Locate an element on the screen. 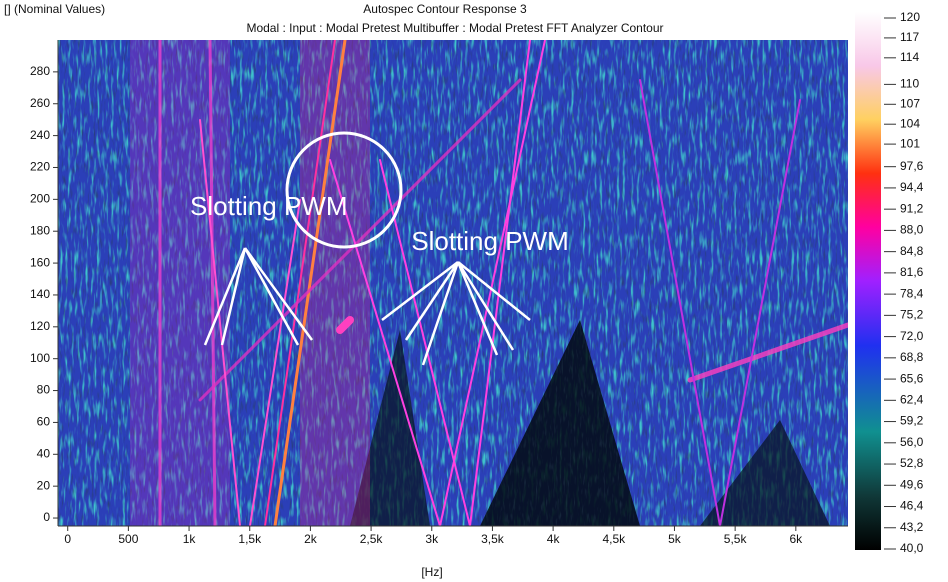  colorbar-tick-label: 56,0 is located at coordinates (912, 442).